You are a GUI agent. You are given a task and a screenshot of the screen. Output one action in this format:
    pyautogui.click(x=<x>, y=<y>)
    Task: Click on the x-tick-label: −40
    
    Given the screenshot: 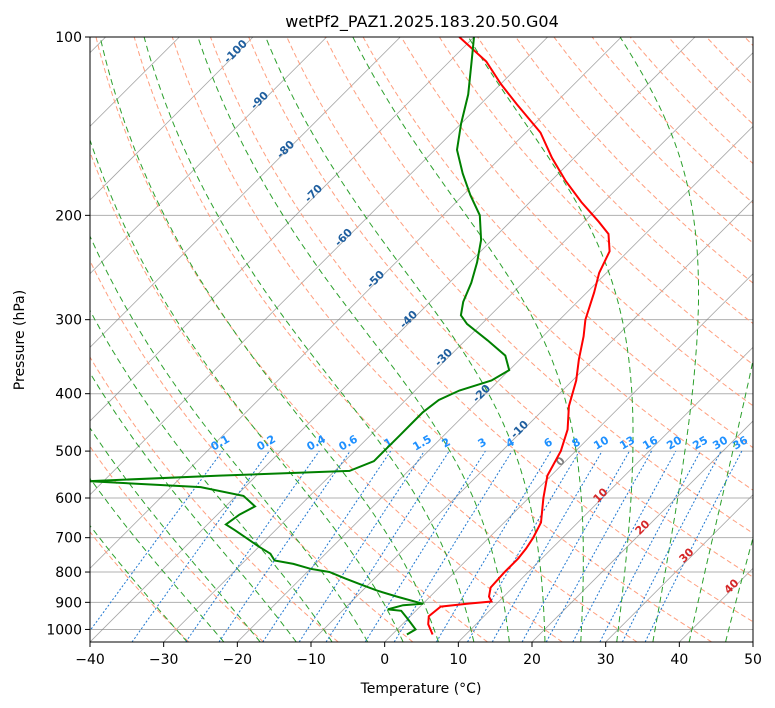 What is the action you would take?
    pyautogui.click(x=90, y=660)
    